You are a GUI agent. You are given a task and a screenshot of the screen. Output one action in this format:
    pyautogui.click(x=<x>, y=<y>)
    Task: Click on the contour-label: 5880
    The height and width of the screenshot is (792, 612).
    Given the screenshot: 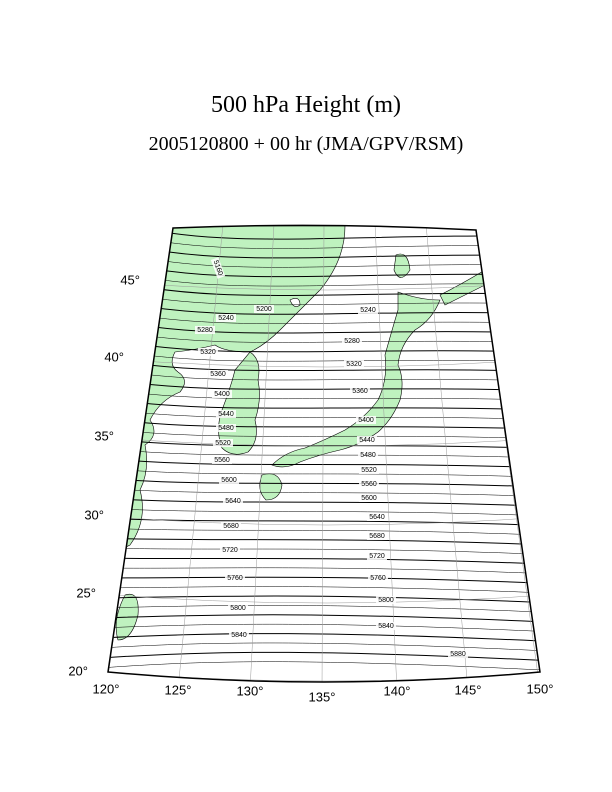 What is the action you would take?
    pyautogui.click(x=458, y=654)
    